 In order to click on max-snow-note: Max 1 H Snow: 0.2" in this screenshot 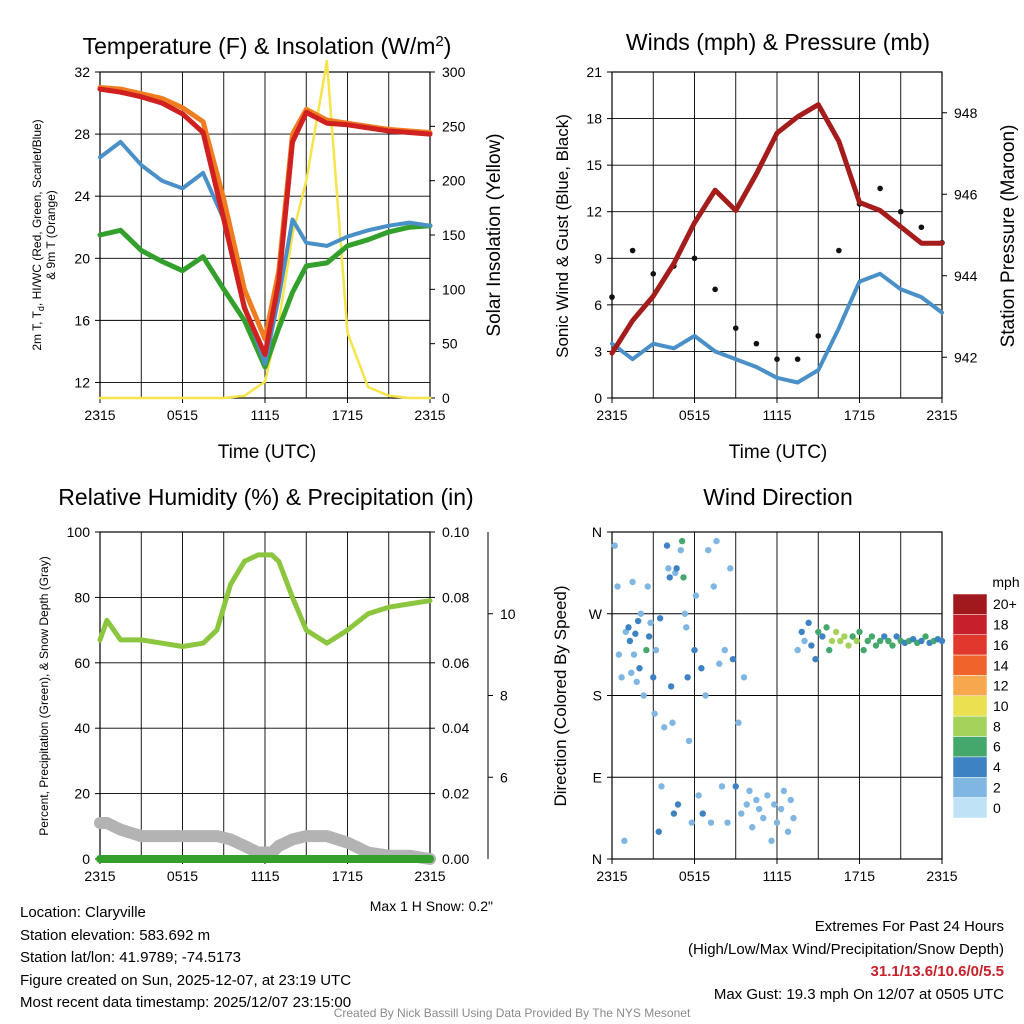, I will do `click(431, 906)`.